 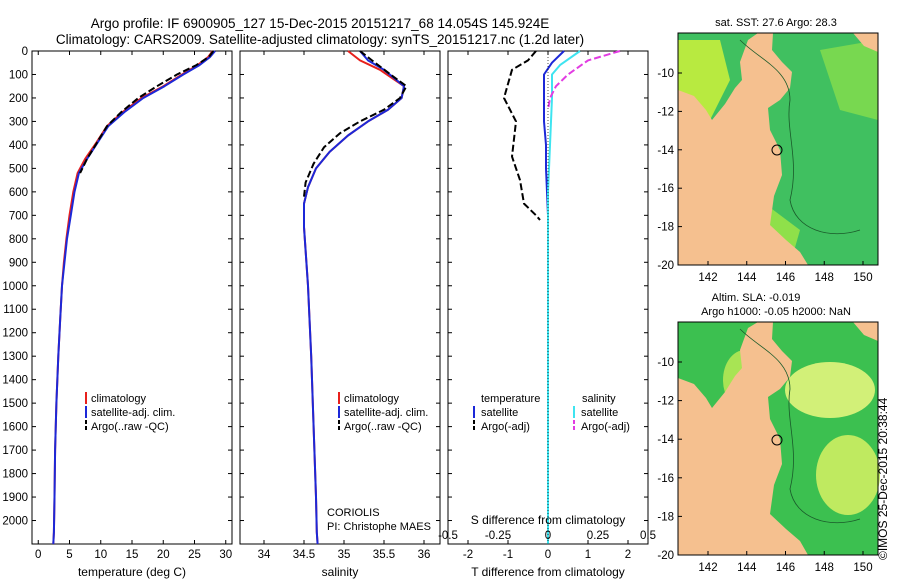 What do you see at coordinates (15, 310) in the screenshot?
I see `depth-tick-label: 1100` at bounding box center [15, 310].